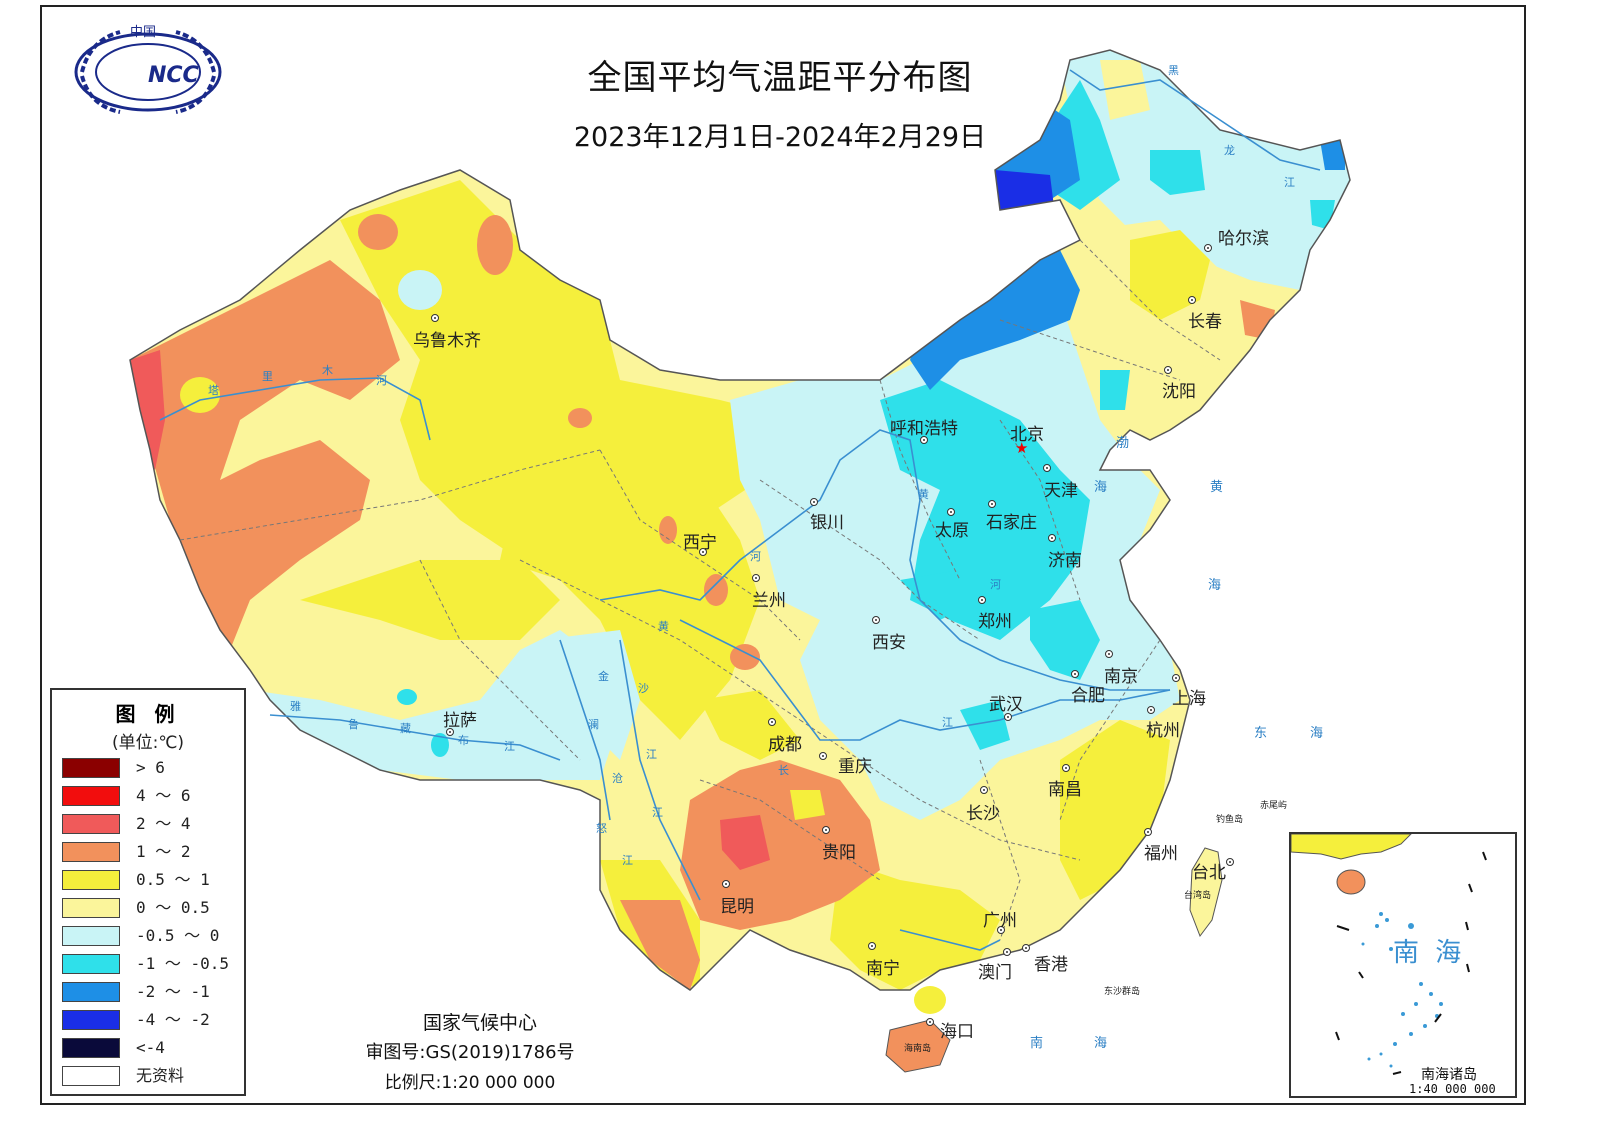 This screenshot has height=1132, width=1600. Describe the element at coordinates (178, 935) in the screenshot. I see `legend-label: -0.5 ～ 0` at that location.